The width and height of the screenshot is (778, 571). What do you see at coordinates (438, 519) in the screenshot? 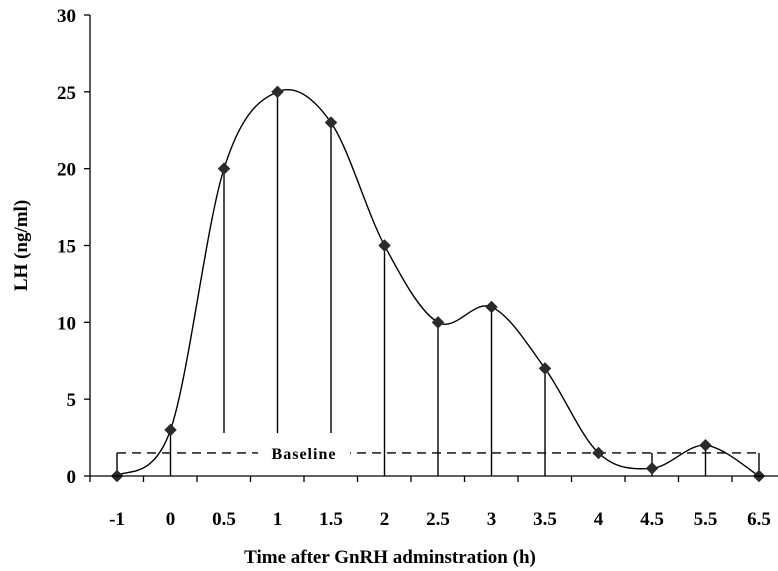
I see `x-tick-label: 2.5` at bounding box center [438, 519].